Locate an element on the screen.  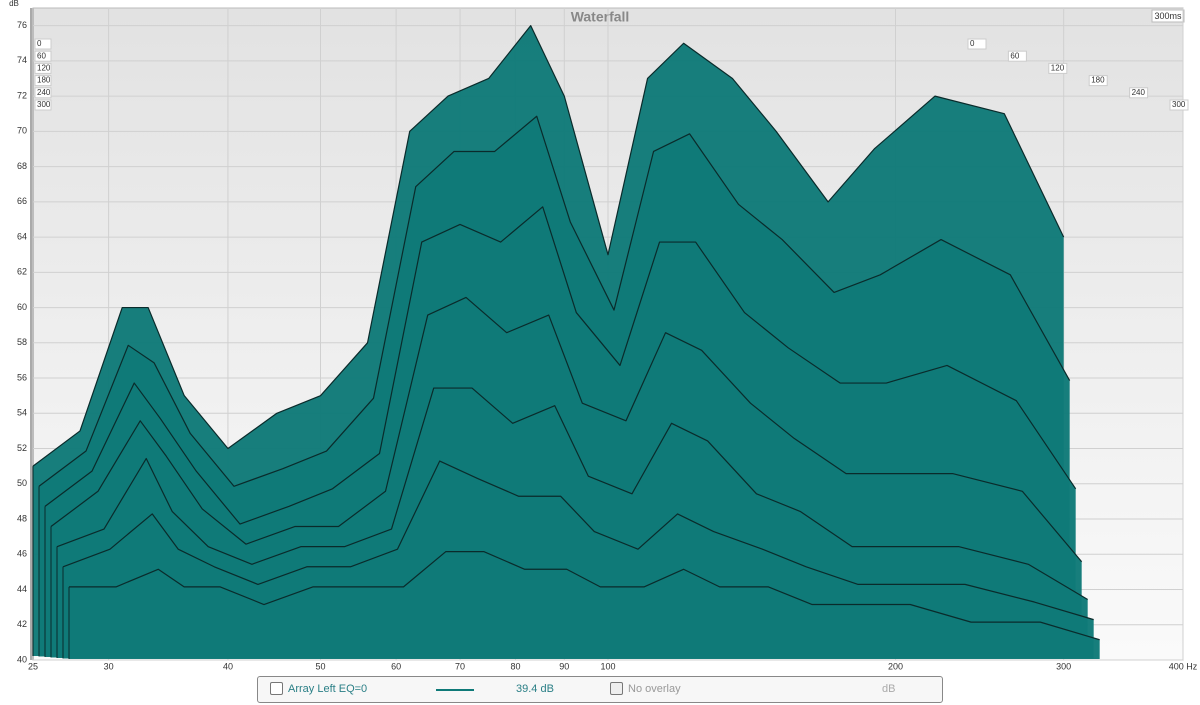
y-tick-label: 44 is located at coordinates (22, 589).